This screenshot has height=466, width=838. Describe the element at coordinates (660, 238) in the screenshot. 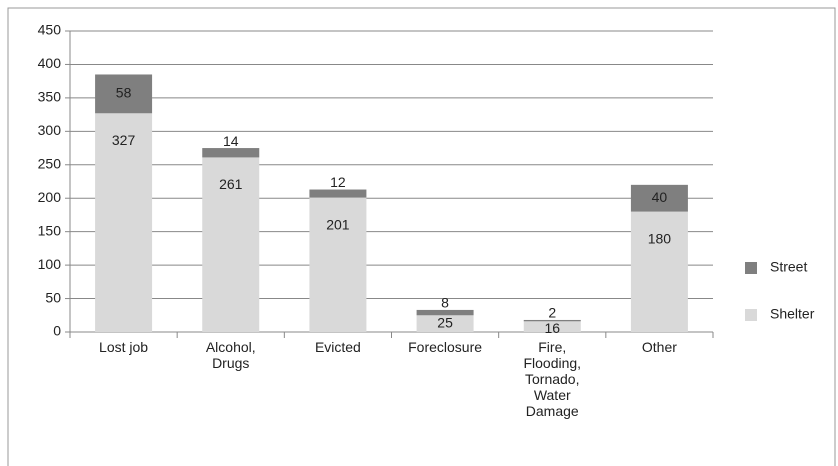

I see `data-label: 180` at that location.